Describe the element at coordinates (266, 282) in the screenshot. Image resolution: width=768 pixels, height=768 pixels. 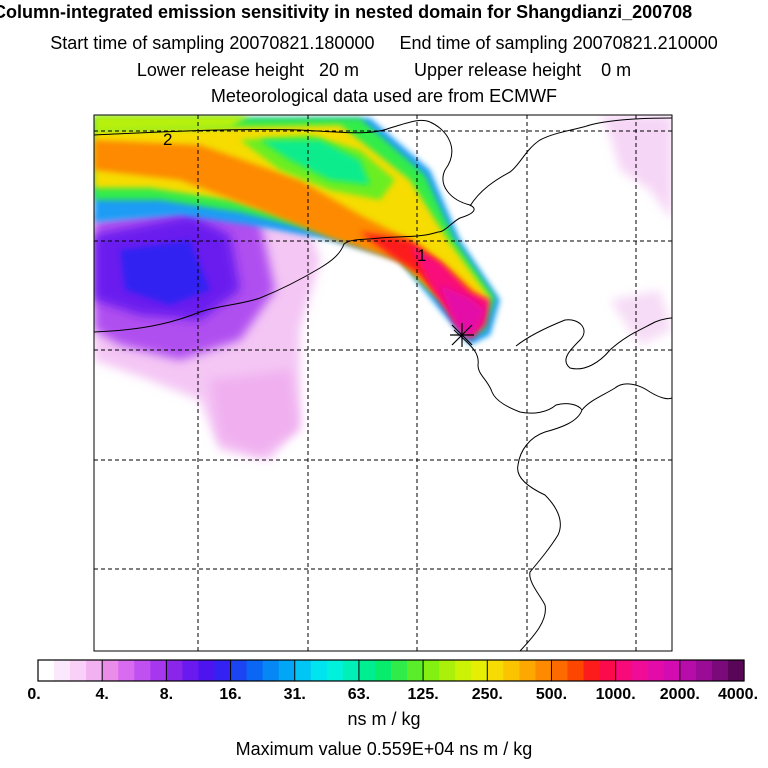
I see `border-line-south` at that location.